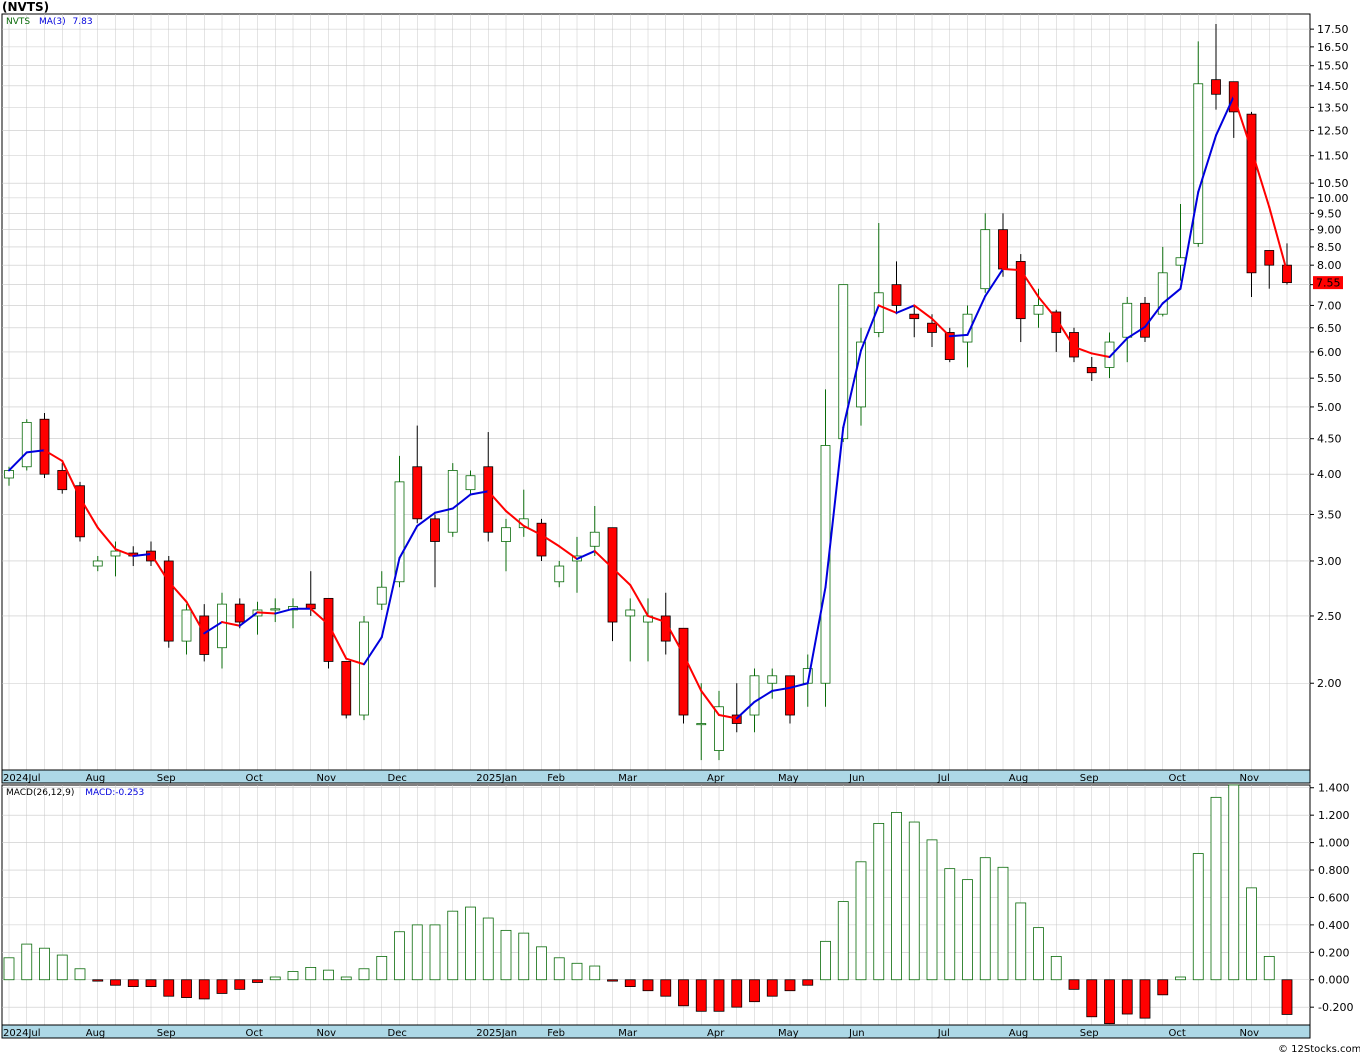 The width and height of the screenshot is (1360, 1056). Describe the element at coordinates (1250, 1033) in the screenshot. I see `macd-month-label: Nov` at that location.